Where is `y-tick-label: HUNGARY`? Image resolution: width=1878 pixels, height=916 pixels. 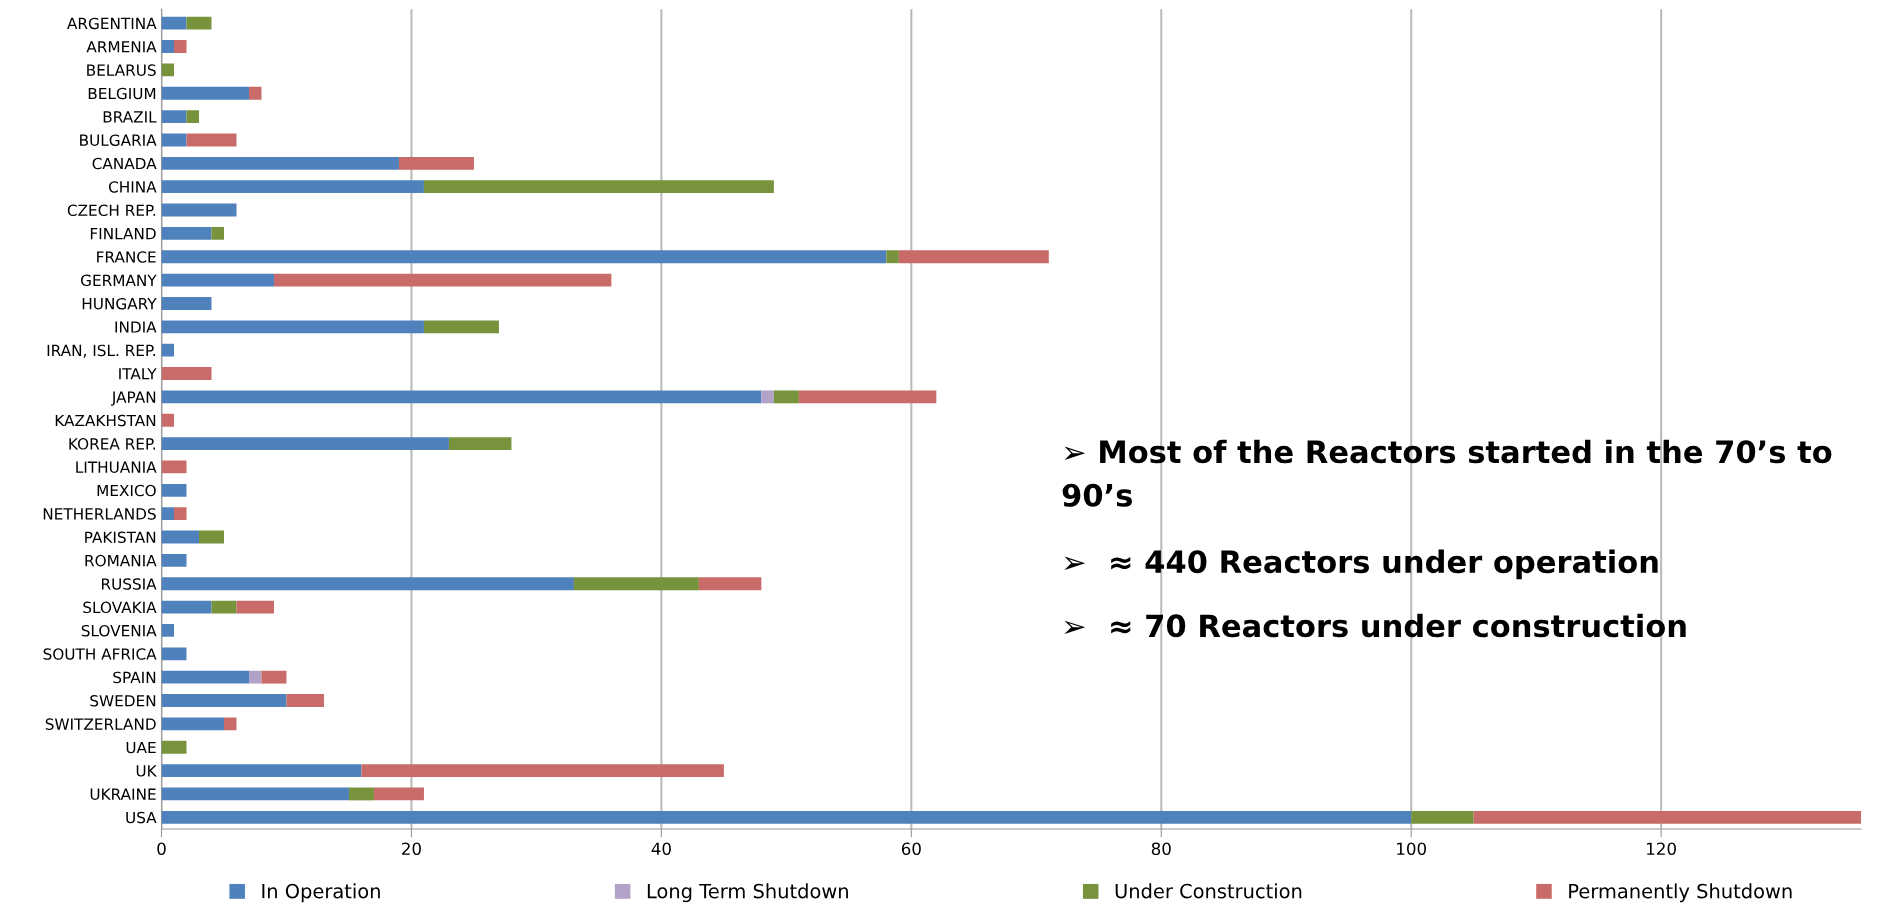 y-tick-label: HUNGARY is located at coordinates (119, 303).